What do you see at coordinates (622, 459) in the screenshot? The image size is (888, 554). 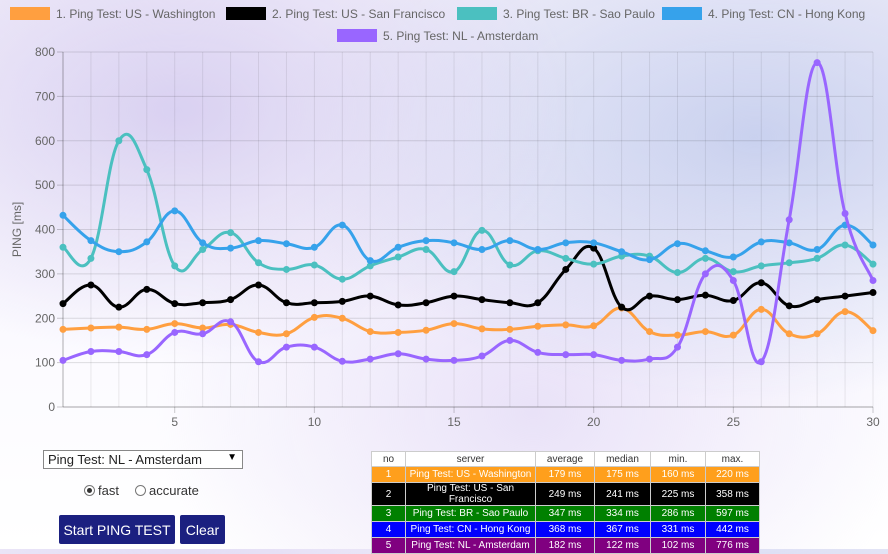 I see `col-median: median` at bounding box center [622, 459].